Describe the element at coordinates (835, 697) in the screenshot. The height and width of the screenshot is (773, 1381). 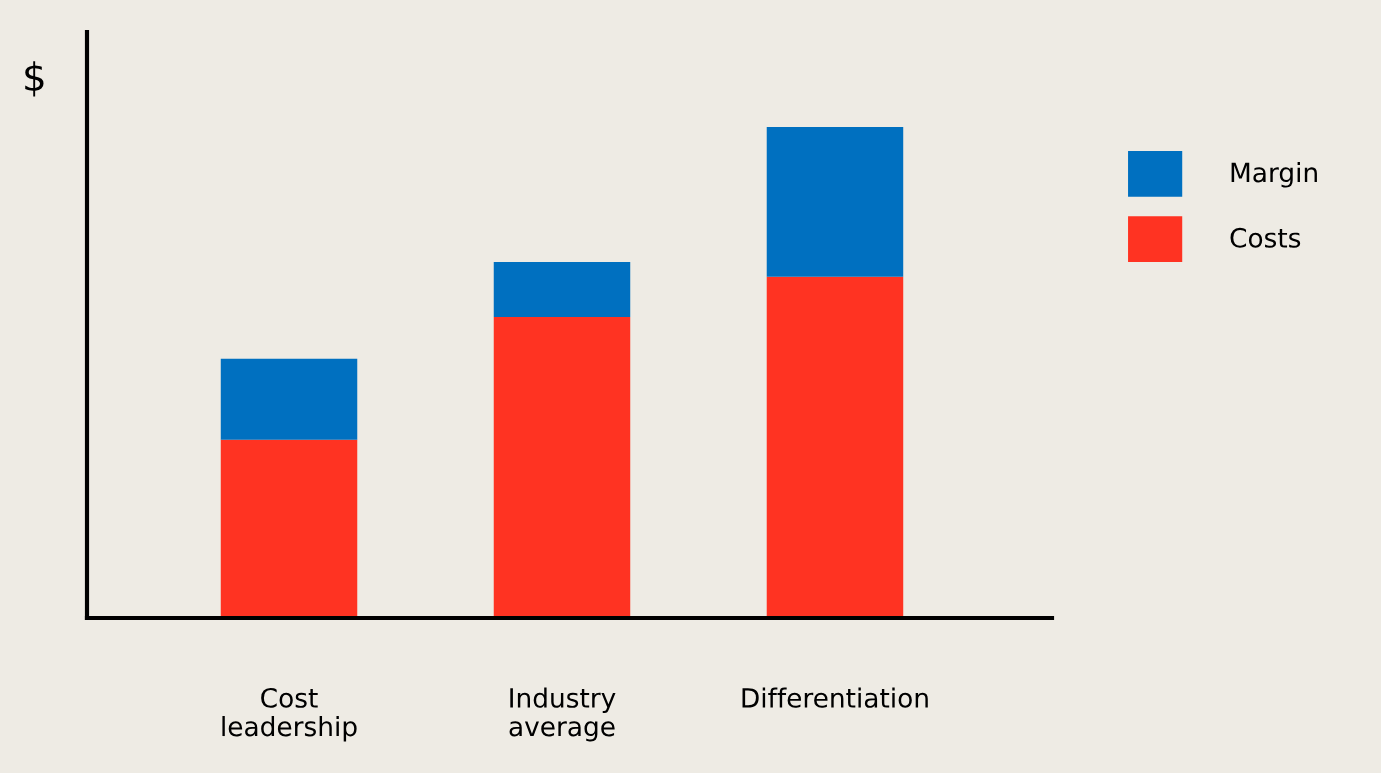
I see `x-tick-label: Differentiation` at that location.